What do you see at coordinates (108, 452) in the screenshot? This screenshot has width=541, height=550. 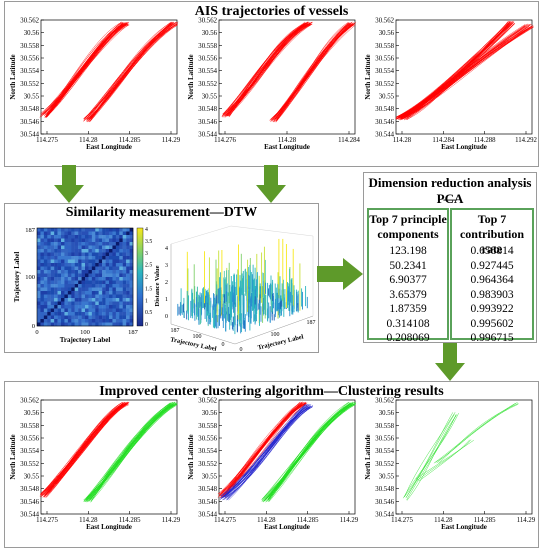 I see `trajectory-lines` at bounding box center [108, 452].